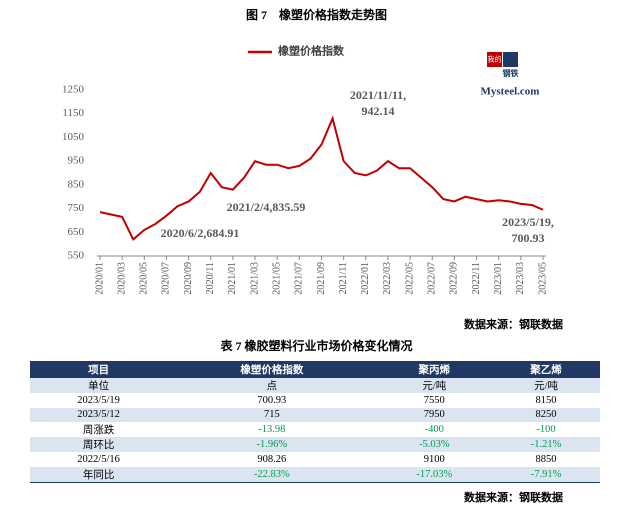 This screenshot has height=510, width=633. Describe the element at coordinates (434, 414) in the screenshot. I see `table-cell: 7950` at that location.